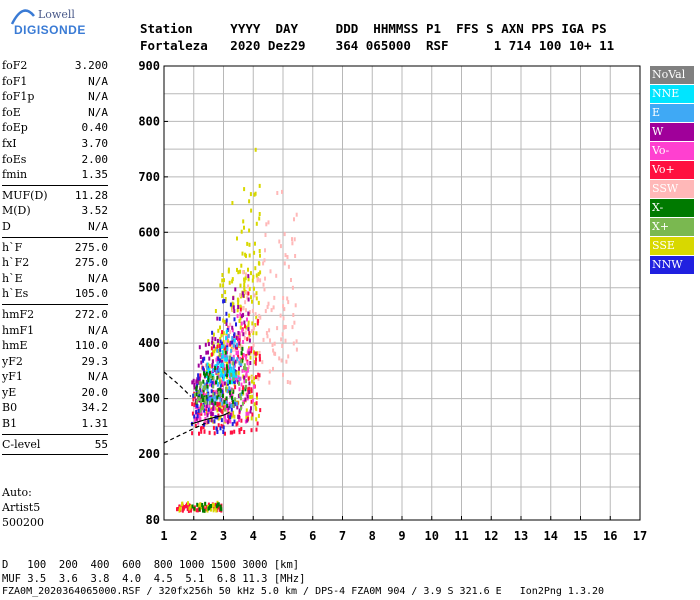 This screenshot has width=700, height=600. Describe the element at coordinates (91, 346) in the screenshot. I see `param-value: 110.0` at that location.